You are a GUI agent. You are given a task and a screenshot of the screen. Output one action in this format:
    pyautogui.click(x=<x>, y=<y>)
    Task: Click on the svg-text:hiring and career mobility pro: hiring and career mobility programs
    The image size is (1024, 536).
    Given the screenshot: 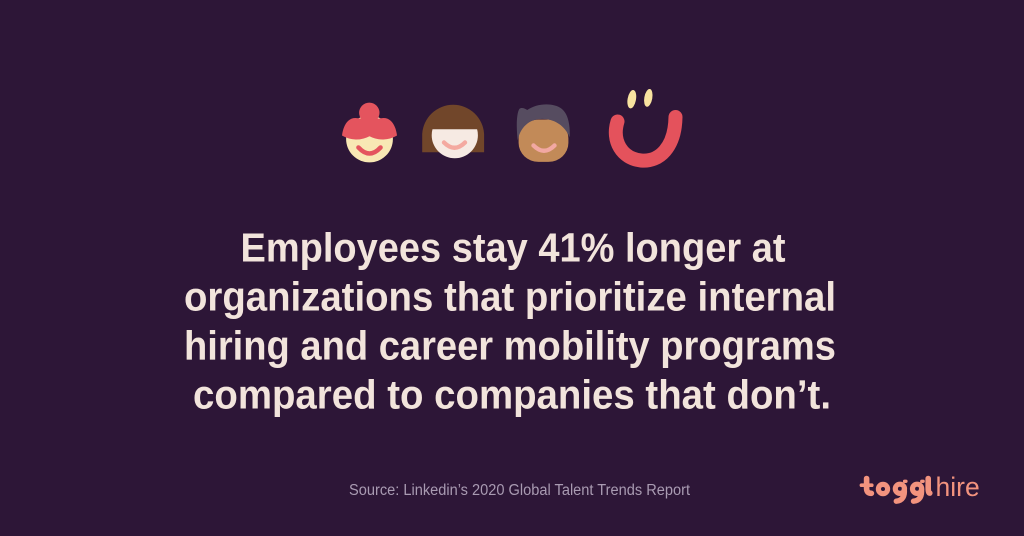 What is the action you would take?
    pyautogui.click(x=510, y=346)
    